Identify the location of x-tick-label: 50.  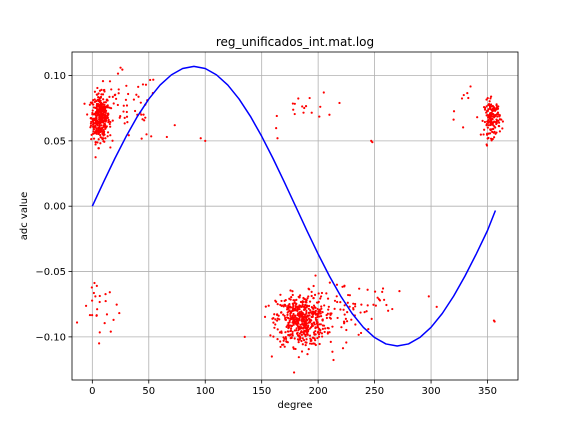
(148, 391).